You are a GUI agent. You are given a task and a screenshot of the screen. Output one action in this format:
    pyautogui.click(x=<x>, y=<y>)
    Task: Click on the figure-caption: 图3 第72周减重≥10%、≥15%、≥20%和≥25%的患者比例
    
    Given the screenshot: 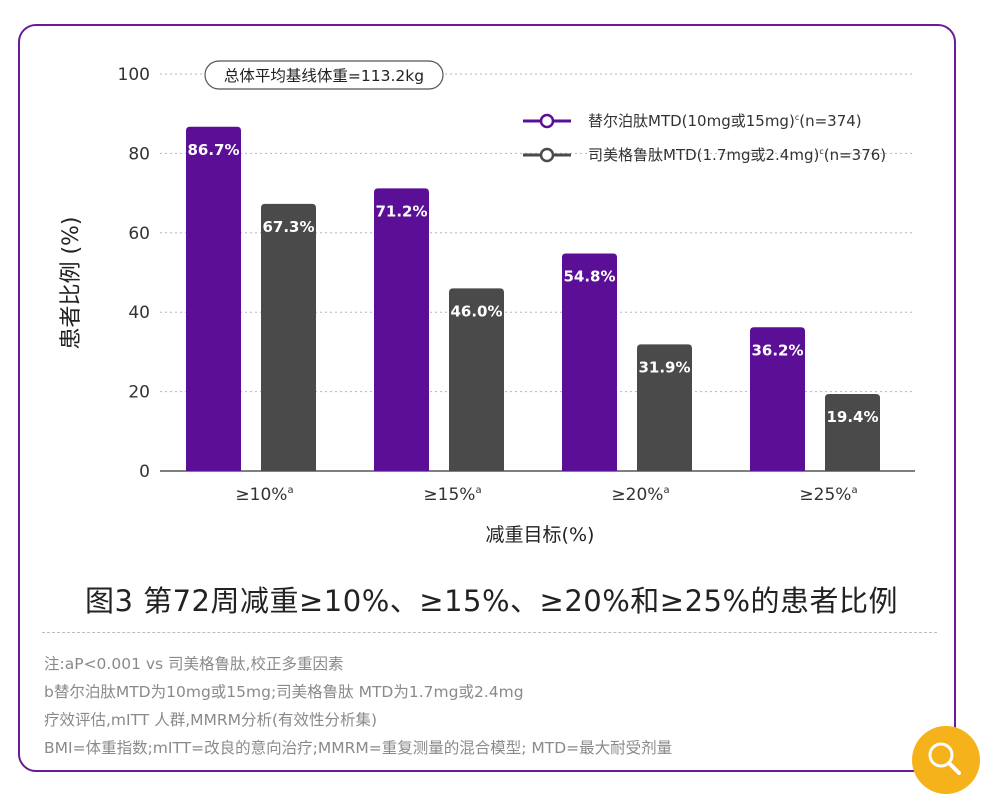 What is the action you would take?
    pyautogui.click(x=491, y=601)
    